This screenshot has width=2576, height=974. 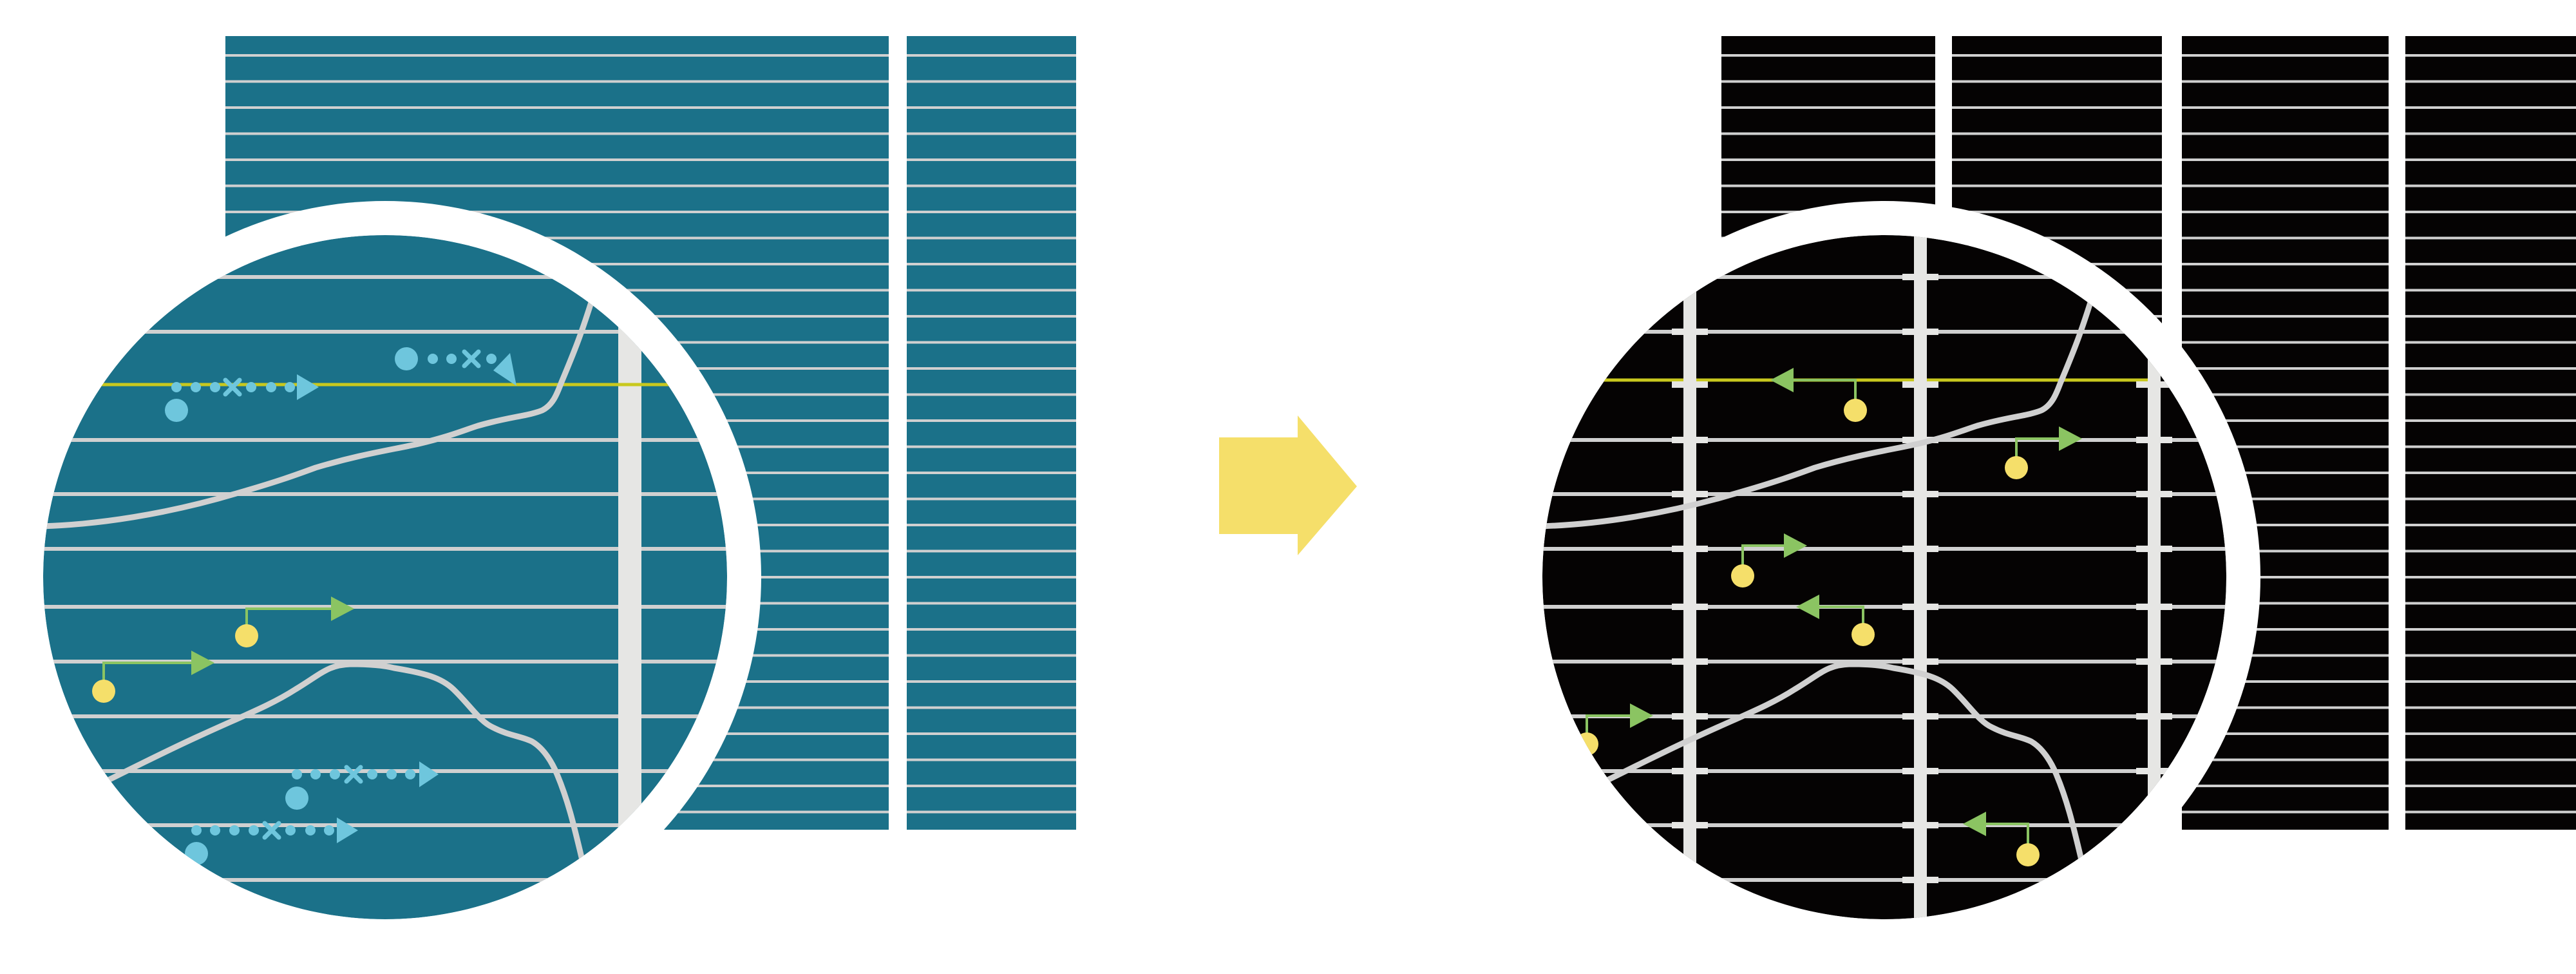 What do you see at coordinates (223, 650) in the screenshot?
I see `before-anchor-arrows` at bounding box center [223, 650].